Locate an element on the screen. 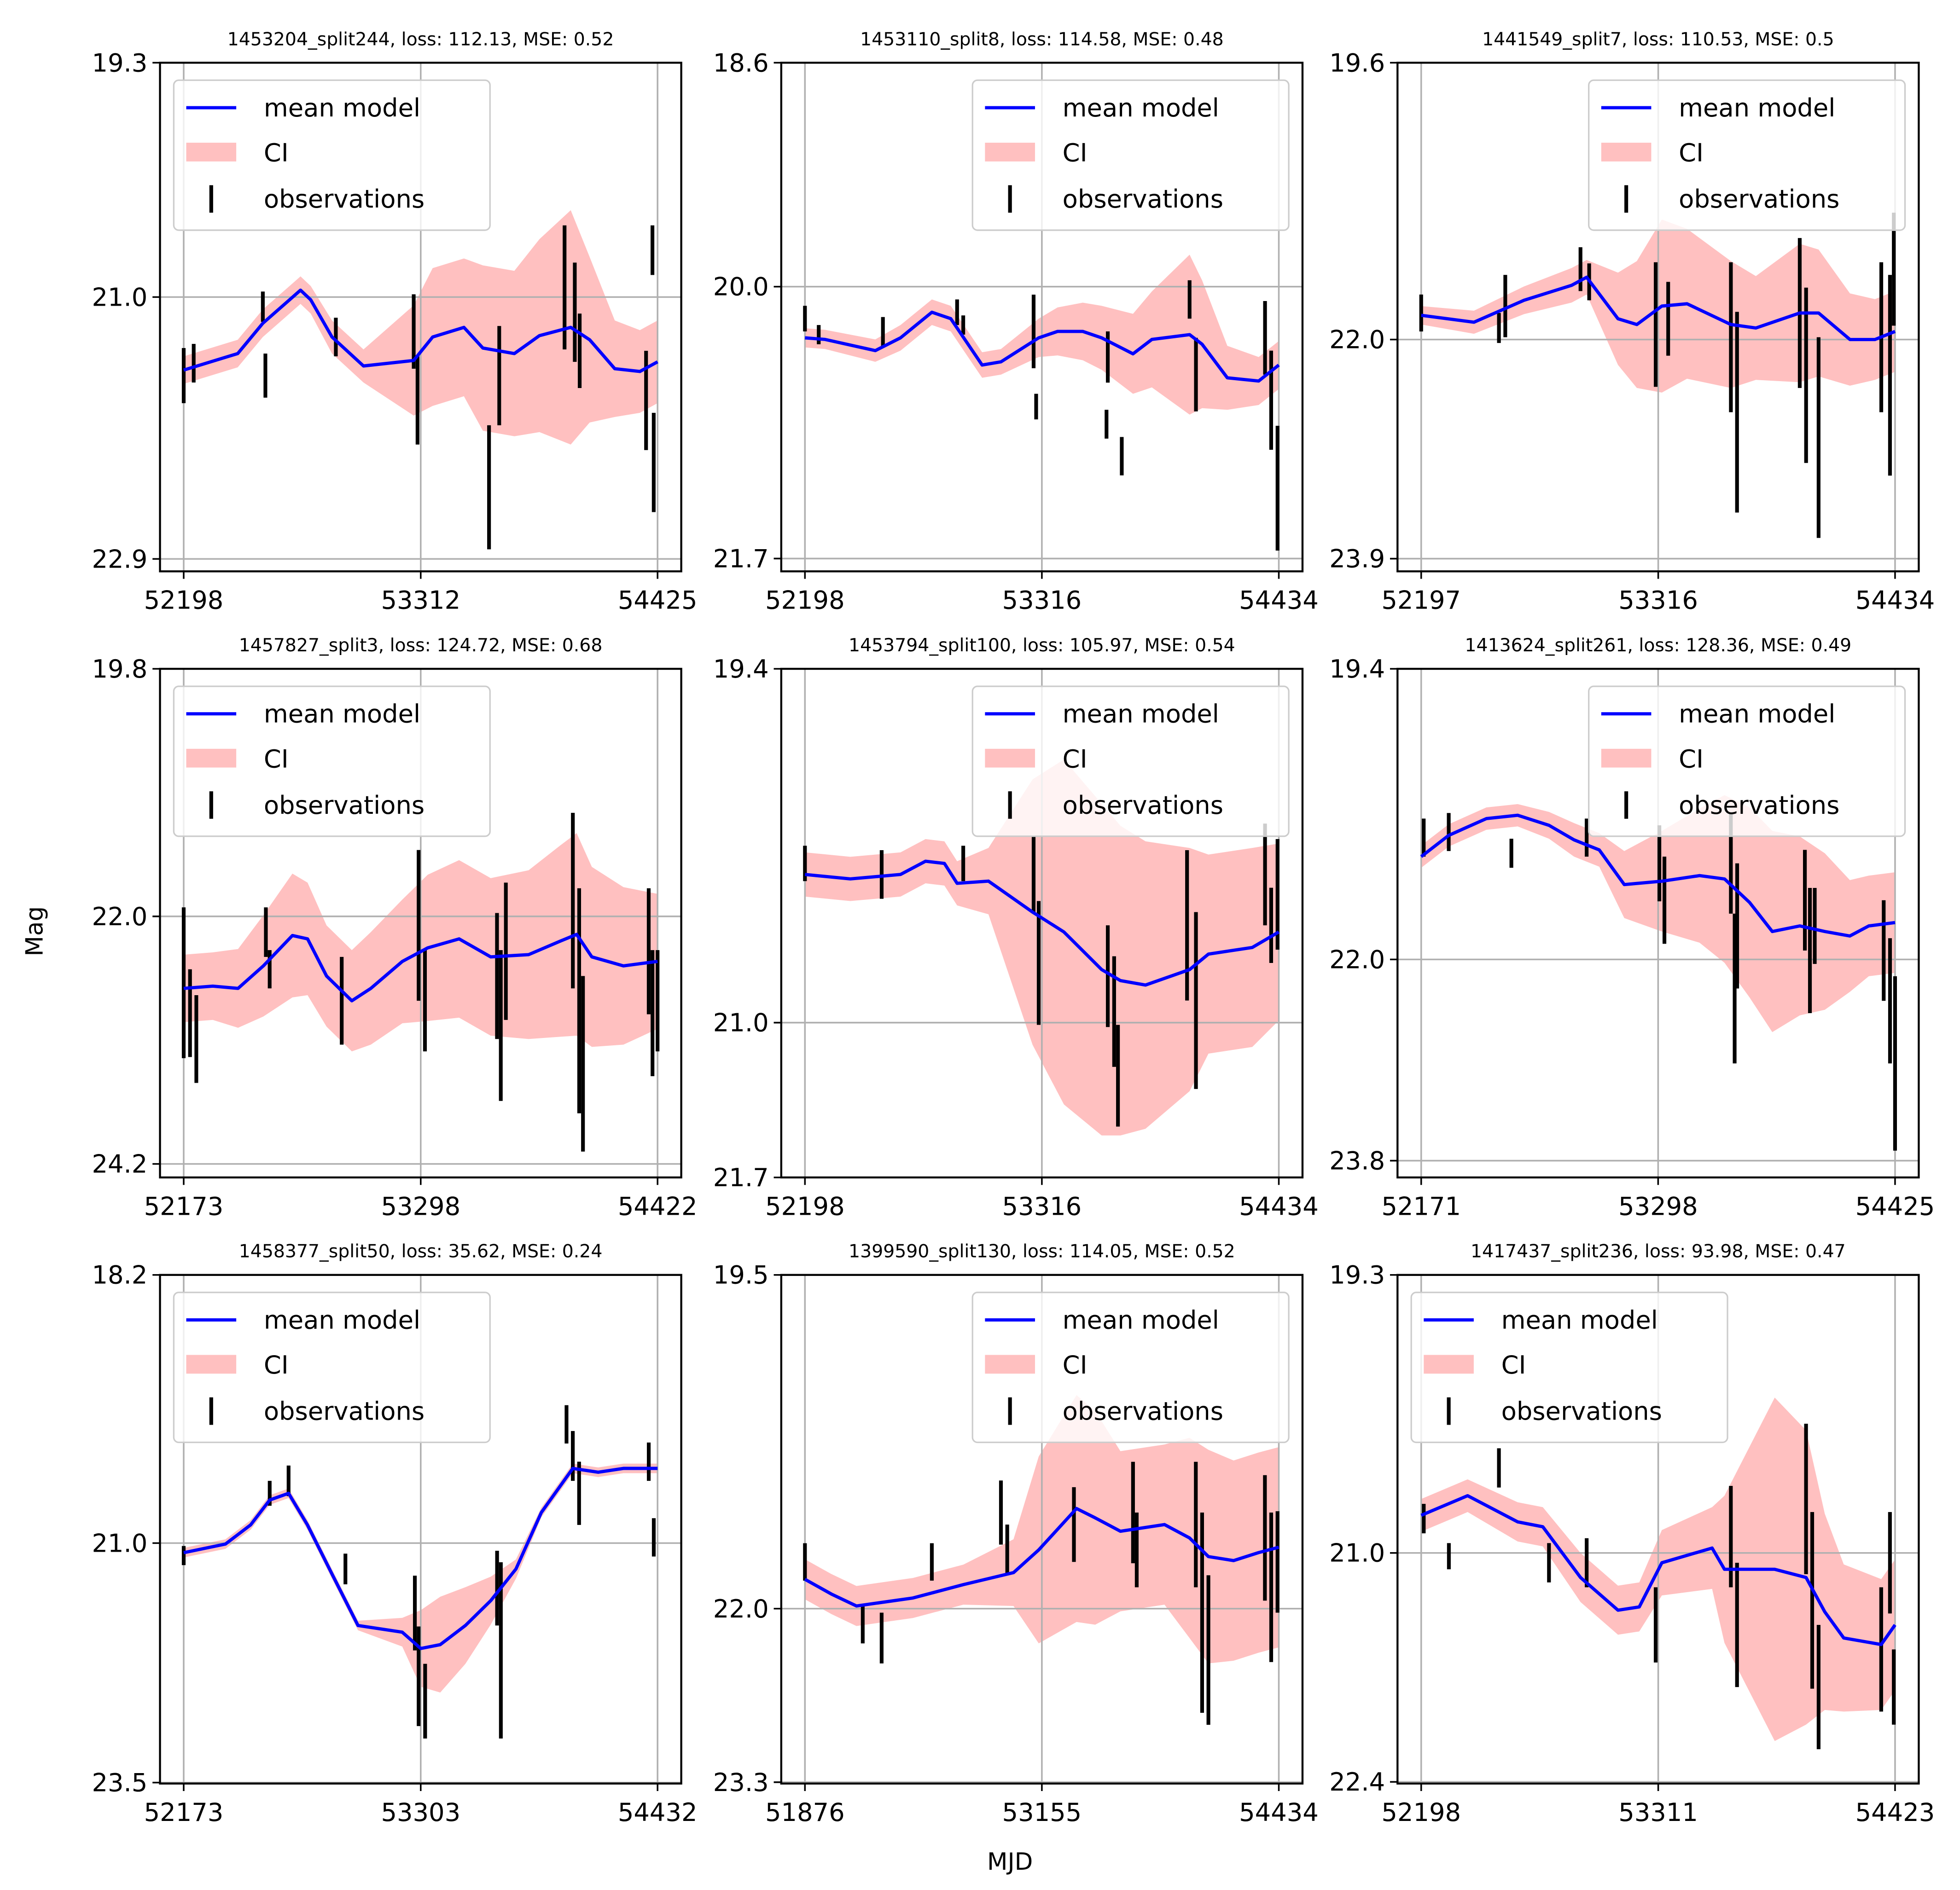 The width and height of the screenshot is (1960, 1890). y-tick-label: 19.5 is located at coordinates (741, 1275).